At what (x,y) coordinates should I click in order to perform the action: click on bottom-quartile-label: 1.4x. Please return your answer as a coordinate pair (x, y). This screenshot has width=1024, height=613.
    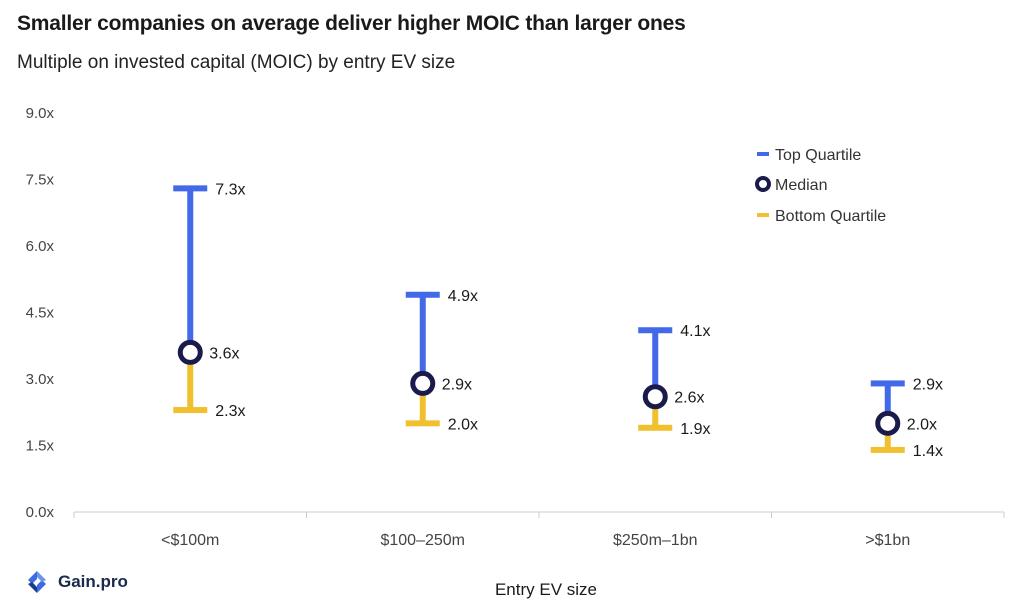
    Looking at the image, I should click on (928, 451).